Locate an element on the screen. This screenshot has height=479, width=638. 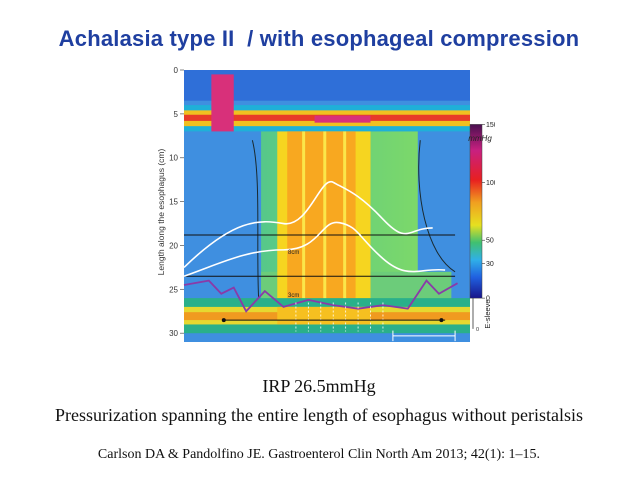
y-axis-label: Length along the esophagus (cm) is located at coordinates (161, 212).